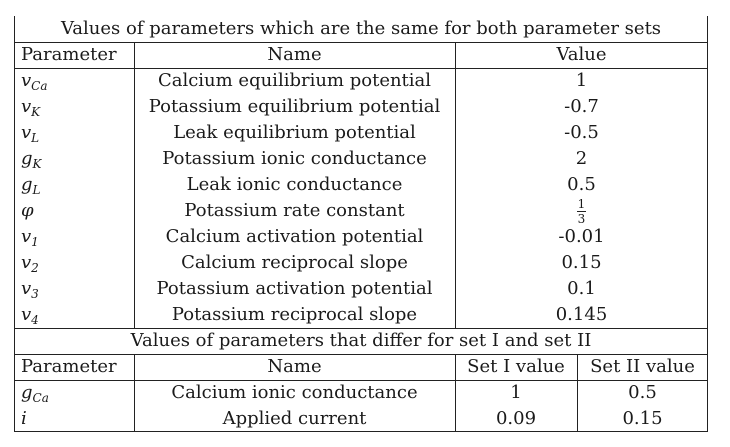 The width and height of the screenshot is (730, 447). What do you see at coordinates (14, 224) in the screenshot?
I see `table-border-left` at bounding box center [14, 224].